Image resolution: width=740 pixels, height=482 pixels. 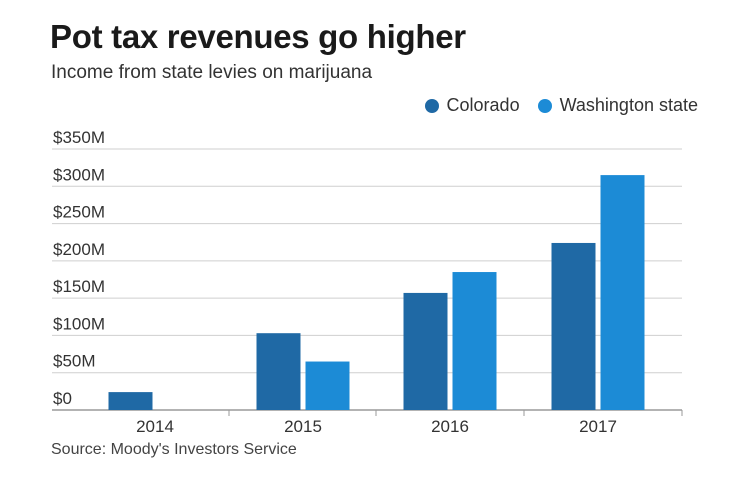 I want to click on y-tick-label: $150M, so click(x=79, y=286).